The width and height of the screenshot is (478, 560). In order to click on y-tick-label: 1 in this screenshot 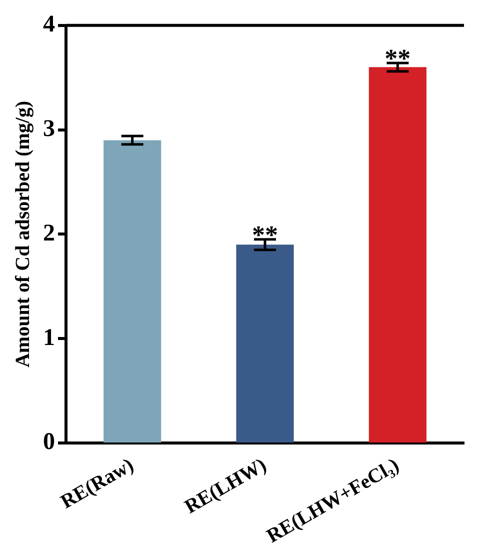, I will do `click(49, 337)`.